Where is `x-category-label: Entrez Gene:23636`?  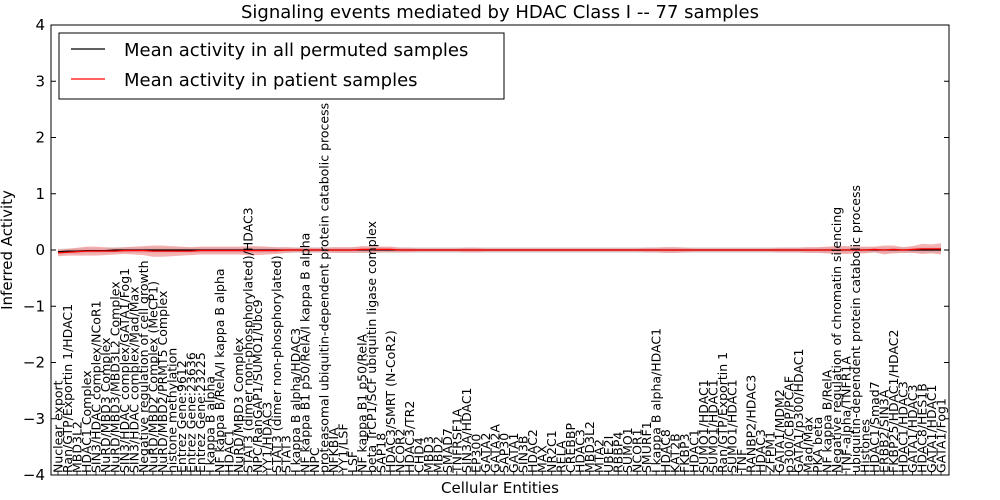 x-category-label: Entrez Gene:23636 is located at coordinates (190, 412).